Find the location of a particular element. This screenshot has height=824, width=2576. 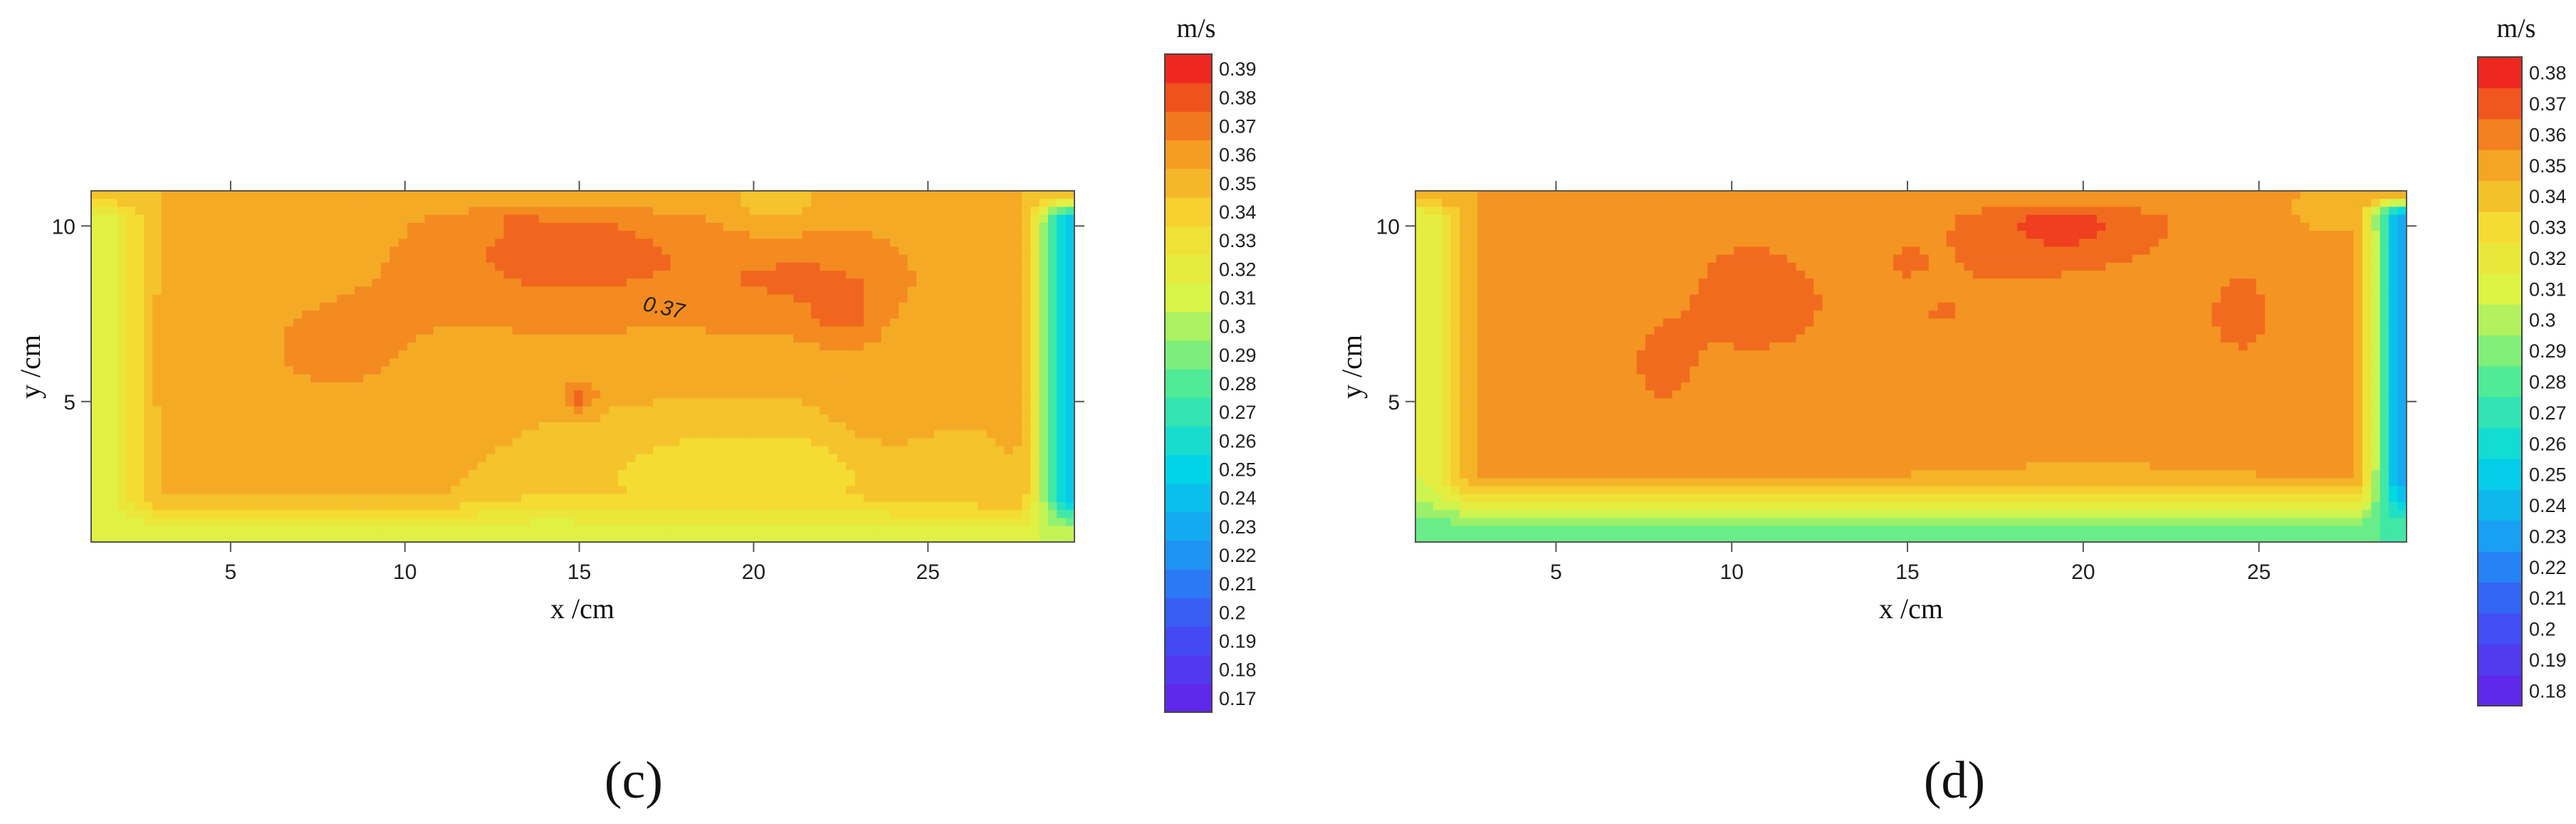

colorbar-tick-label: 0.21 is located at coordinates (1238, 584).